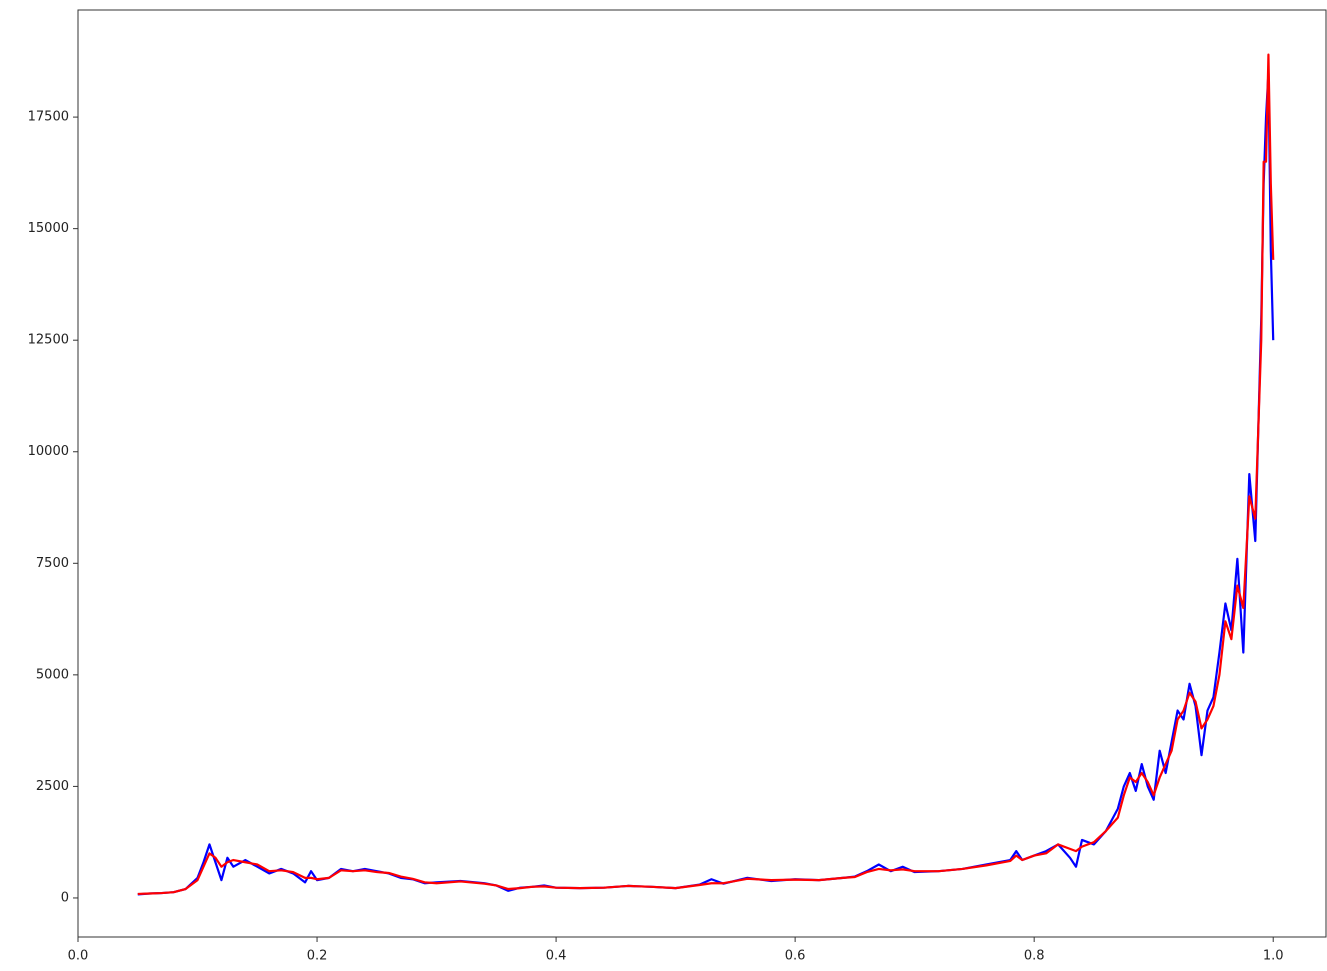 Image resolution: width=1327 pixels, height=971 pixels. I want to click on y-tick-label: 5000, so click(52, 674).